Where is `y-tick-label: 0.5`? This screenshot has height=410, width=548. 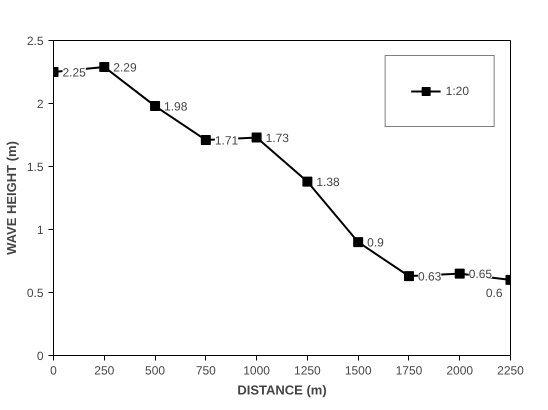
y-tick-label: 0.5 is located at coordinates (35, 293).